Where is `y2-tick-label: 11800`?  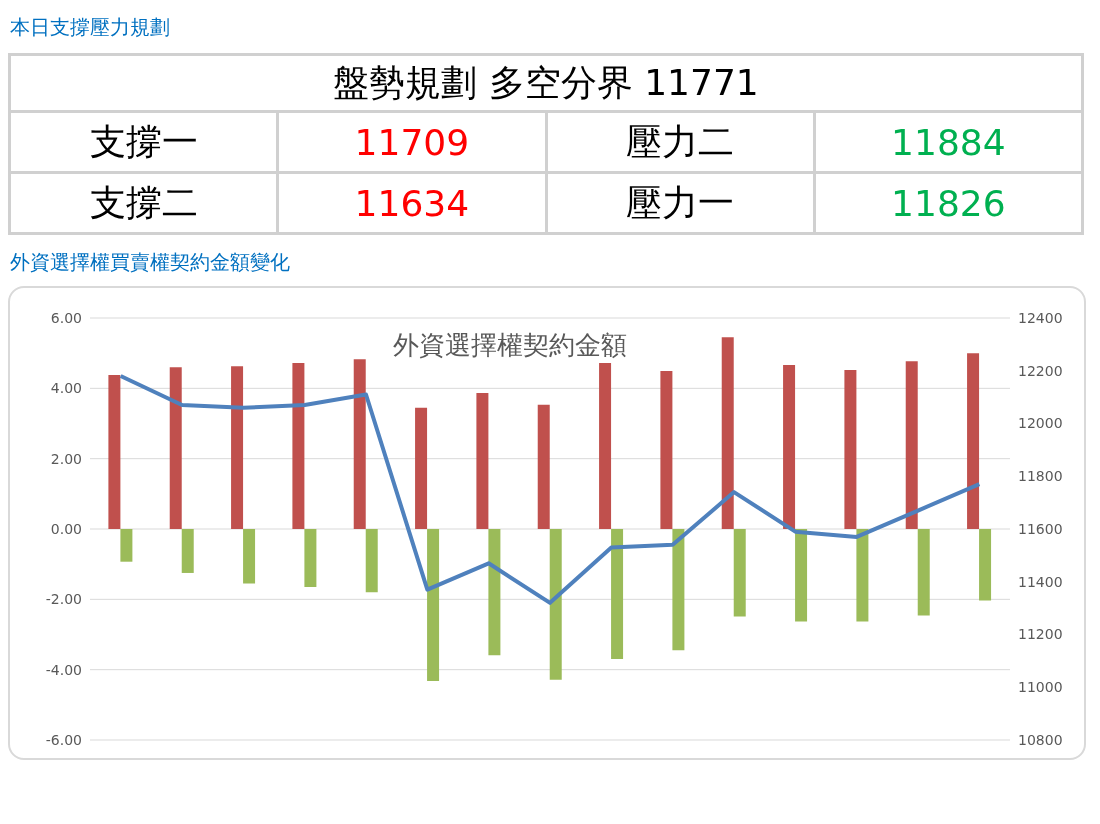 y2-tick-label: 11800 is located at coordinates (1040, 476).